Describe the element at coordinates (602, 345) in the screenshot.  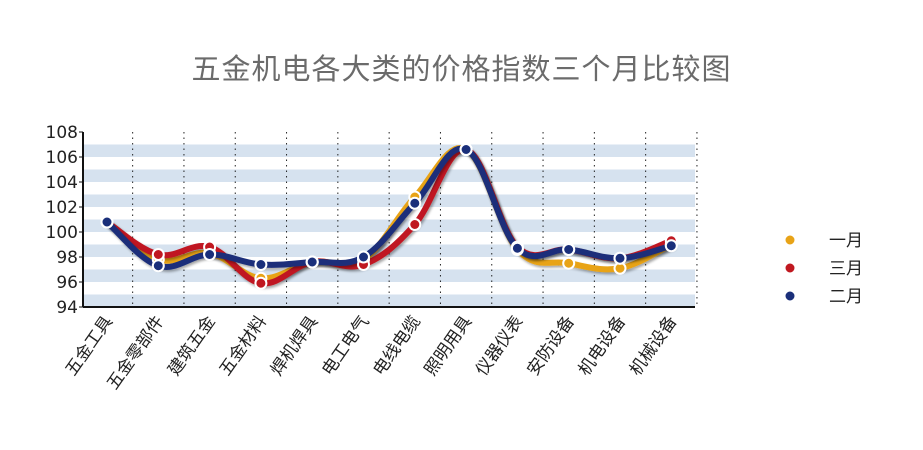
I see `x-tick-label: 机电设备` at that location.